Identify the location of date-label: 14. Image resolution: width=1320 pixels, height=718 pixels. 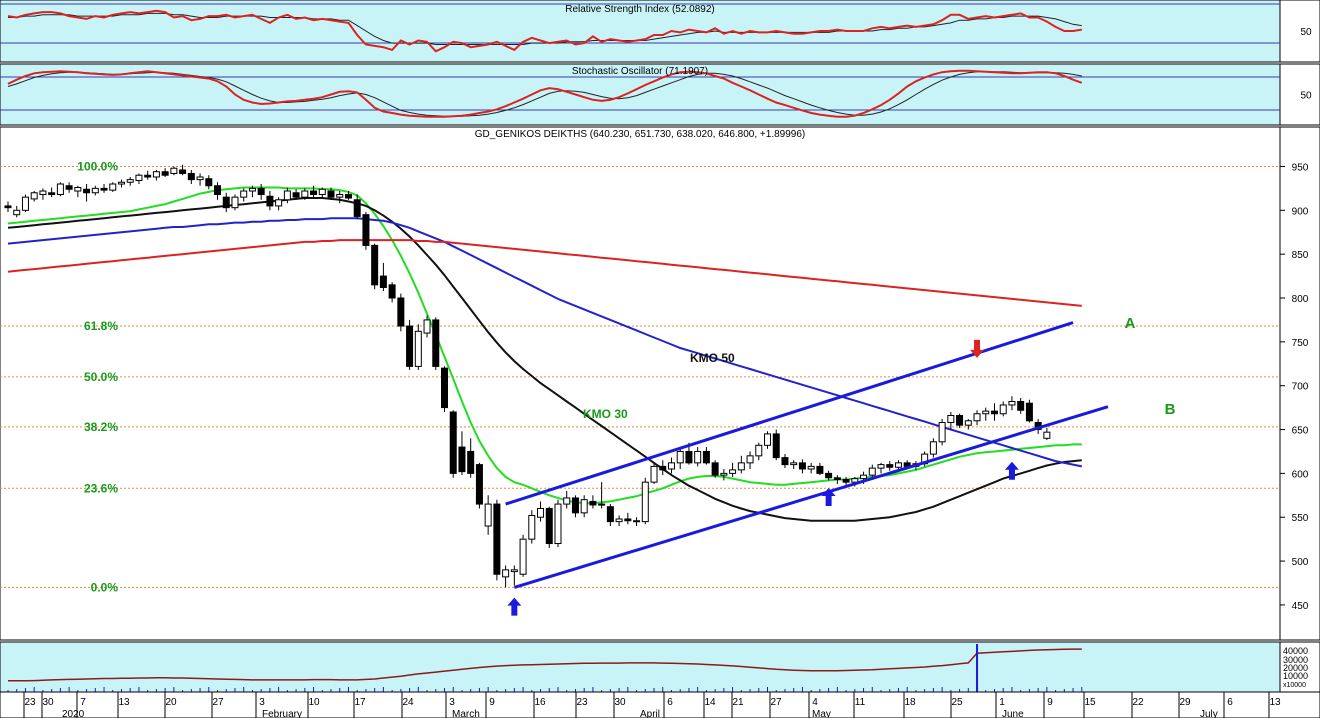
(710, 702).